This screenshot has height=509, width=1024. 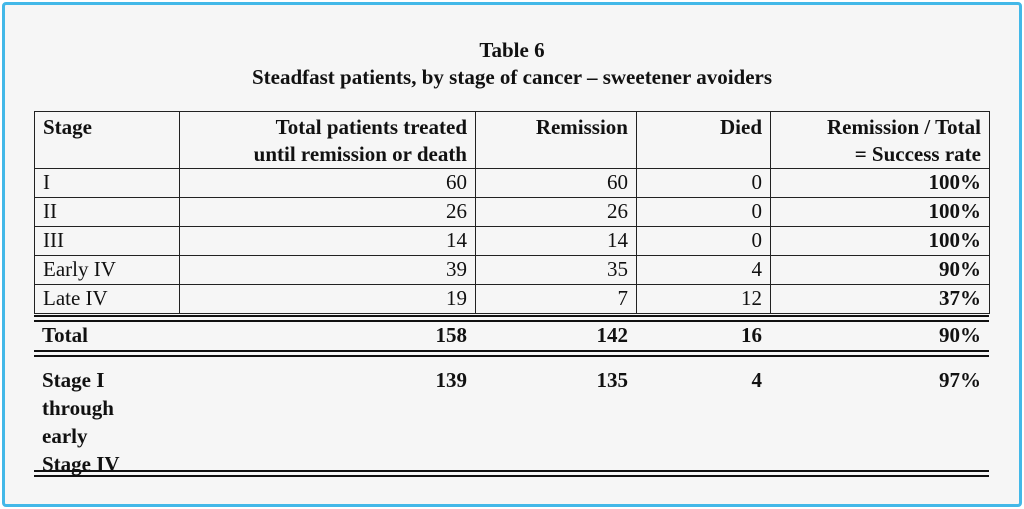 I want to click on header-total-line2: until remission or death, so click(x=360, y=154).